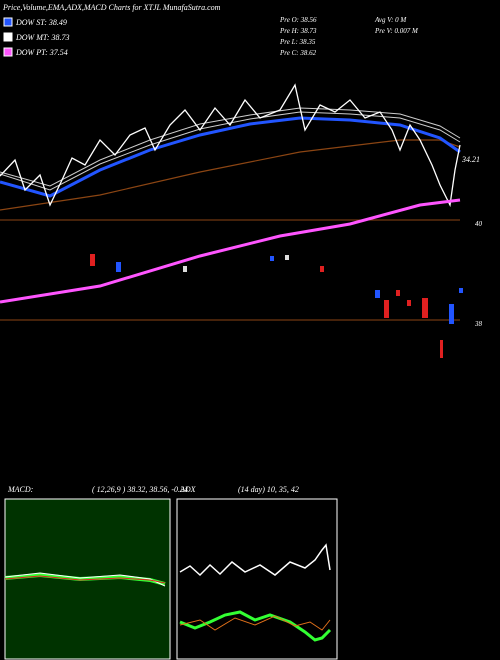 The width and height of the screenshot is (500, 660). What do you see at coordinates (20, 489) in the screenshot?
I see `macd-label: MACD:` at bounding box center [20, 489].